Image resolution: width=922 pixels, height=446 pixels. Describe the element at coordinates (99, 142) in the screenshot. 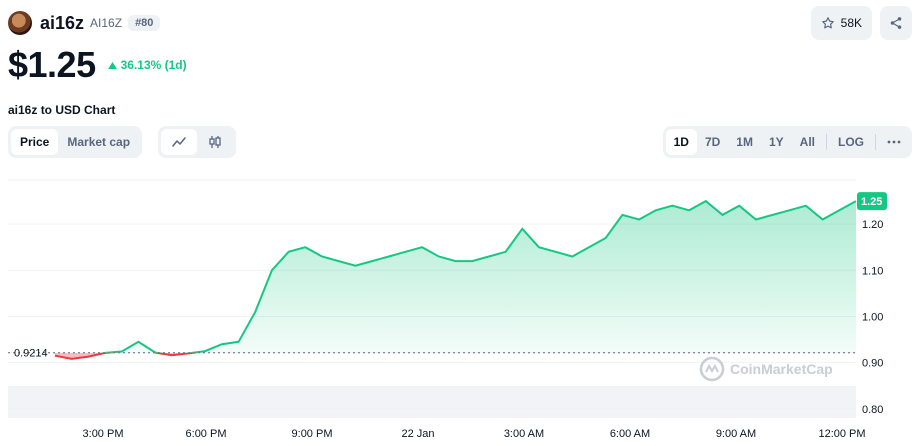

I see `tab-market-cap: Market cap` at that location.